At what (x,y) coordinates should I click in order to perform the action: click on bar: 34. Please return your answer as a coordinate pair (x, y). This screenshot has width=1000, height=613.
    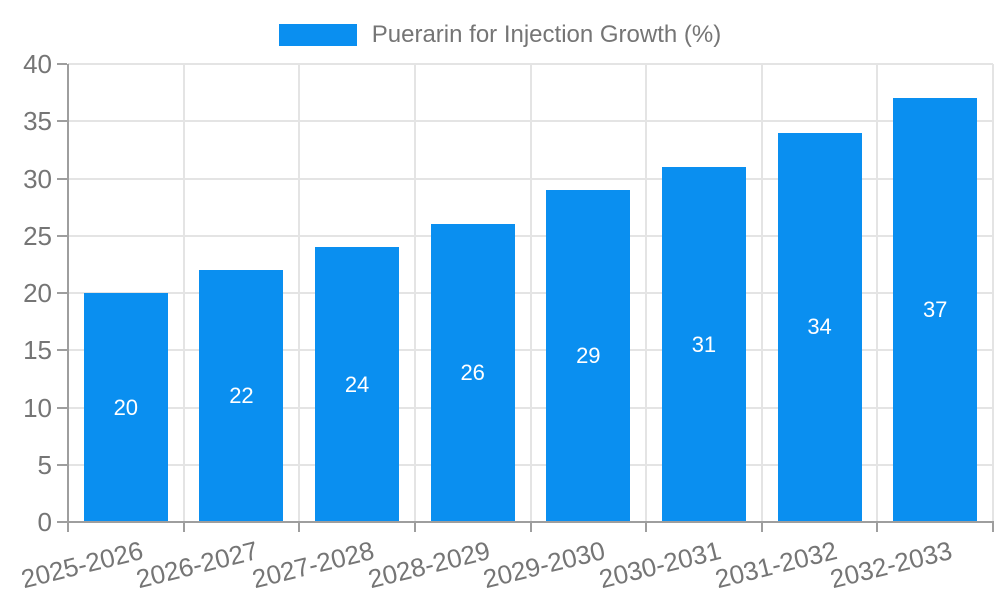
    Looking at the image, I should click on (819, 327).